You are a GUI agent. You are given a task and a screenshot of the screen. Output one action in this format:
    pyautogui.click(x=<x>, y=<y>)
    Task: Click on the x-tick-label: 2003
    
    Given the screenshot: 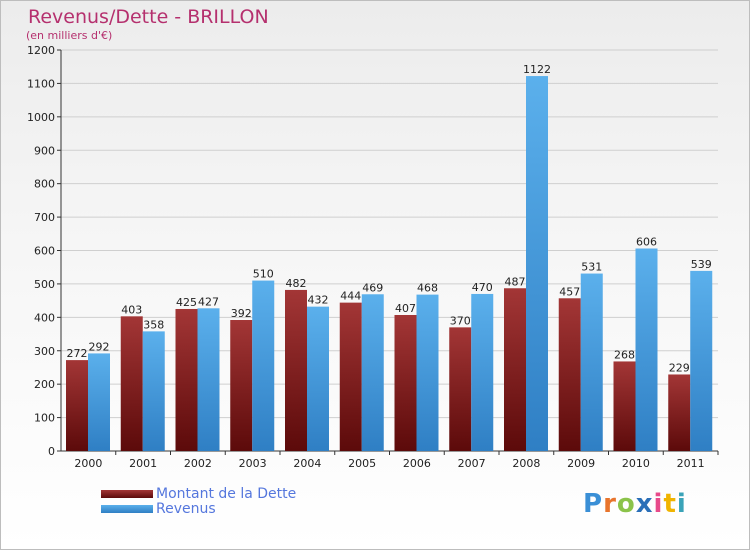 What is the action you would take?
    pyautogui.click(x=253, y=463)
    